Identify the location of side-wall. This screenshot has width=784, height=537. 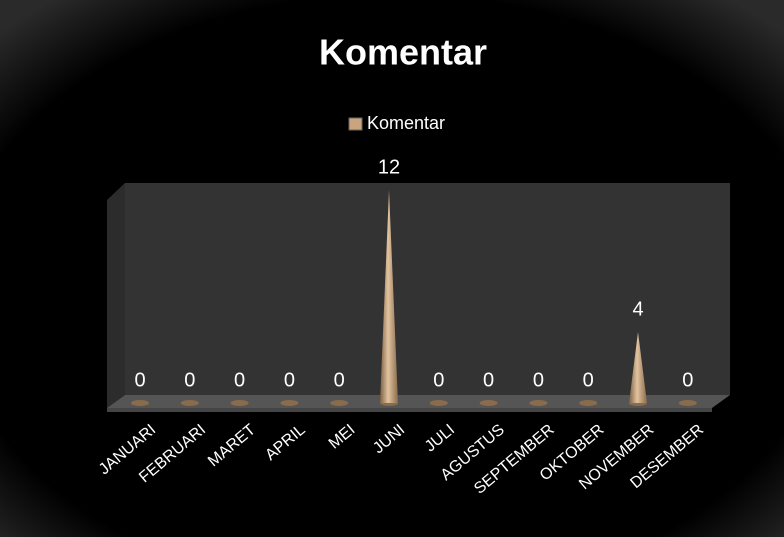
(116, 295).